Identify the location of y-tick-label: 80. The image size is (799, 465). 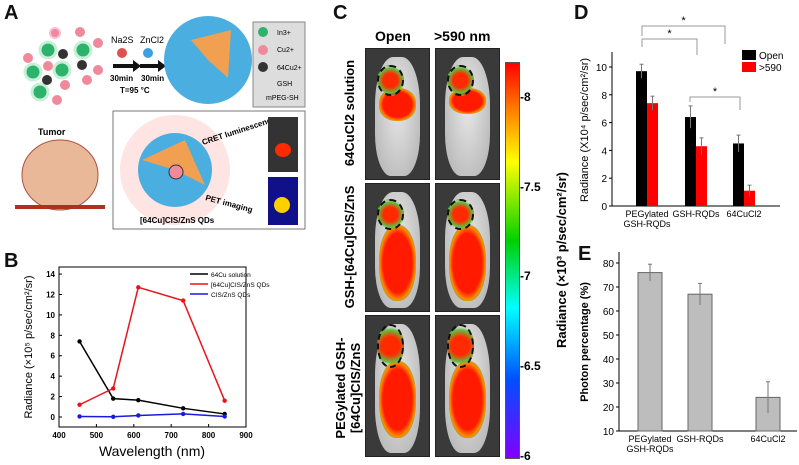
(609, 264).